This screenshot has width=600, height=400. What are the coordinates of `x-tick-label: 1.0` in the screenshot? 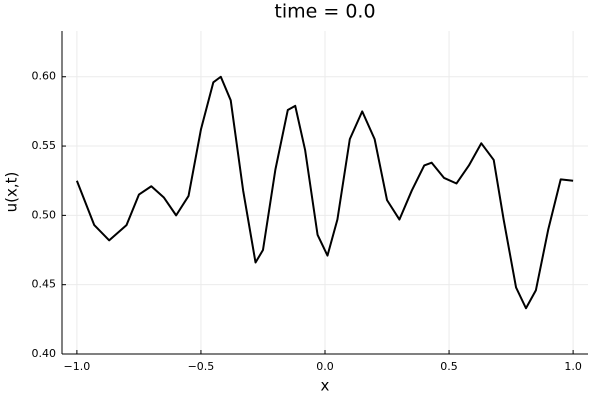 It's located at (573, 366).